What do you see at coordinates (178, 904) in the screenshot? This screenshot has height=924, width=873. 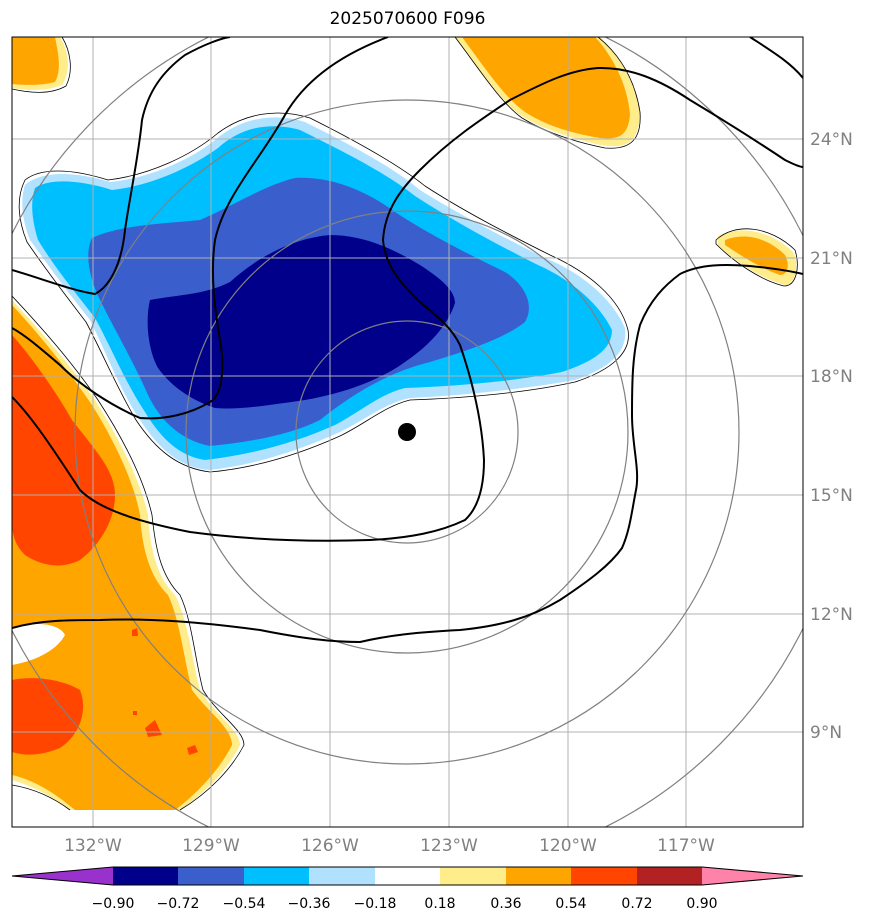 I see `colorbar-tick: −0.72` at bounding box center [178, 904].